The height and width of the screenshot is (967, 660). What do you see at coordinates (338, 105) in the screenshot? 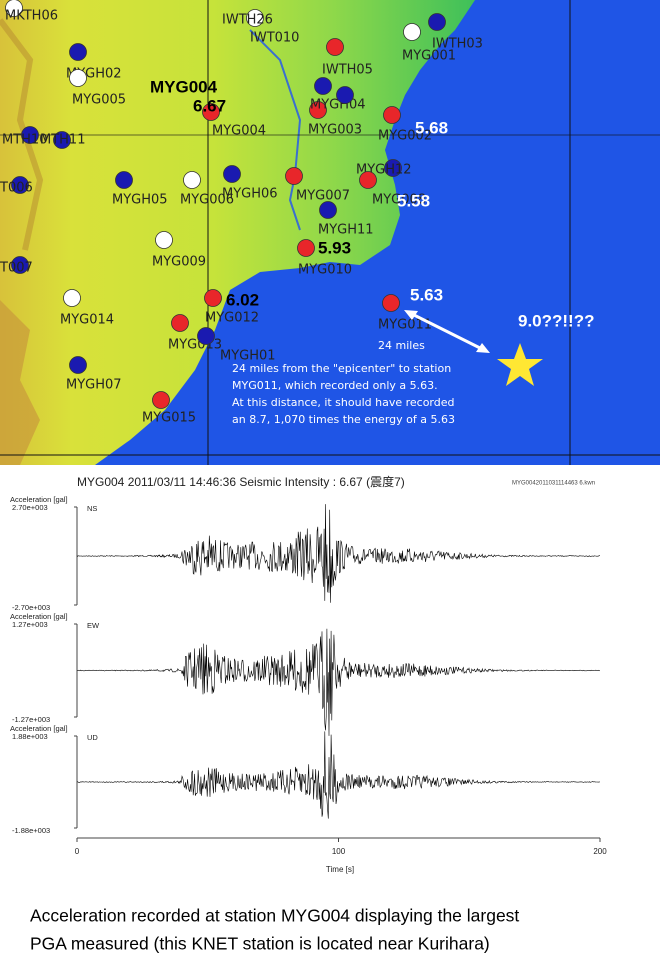
I see `station-label: MYGH04` at bounding box center [338, 105].